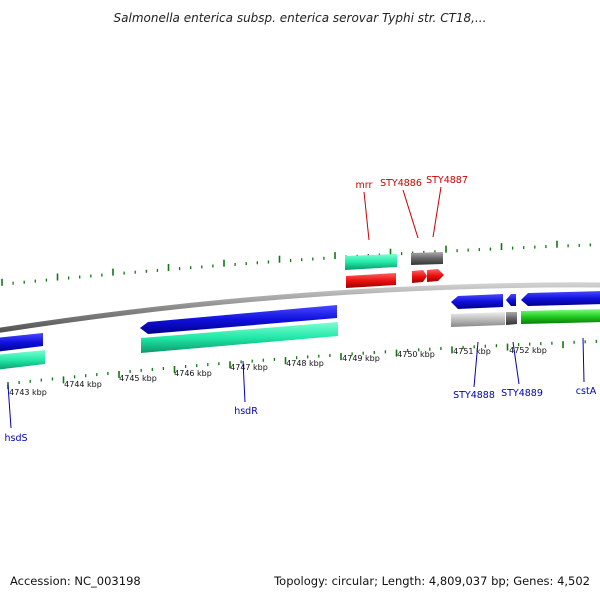  I want to click on cds-sty4887-arrow, so click(435, 275).